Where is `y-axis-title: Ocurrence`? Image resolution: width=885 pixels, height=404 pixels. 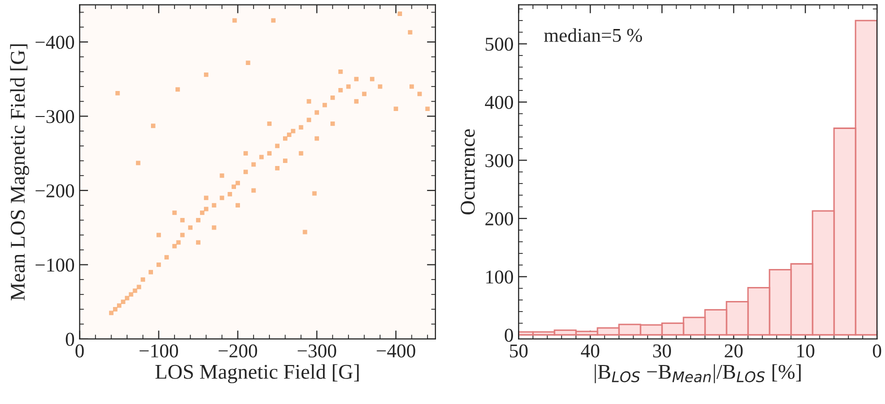 y-axis-title: Ocurrence is located at coordinates (467, 171).